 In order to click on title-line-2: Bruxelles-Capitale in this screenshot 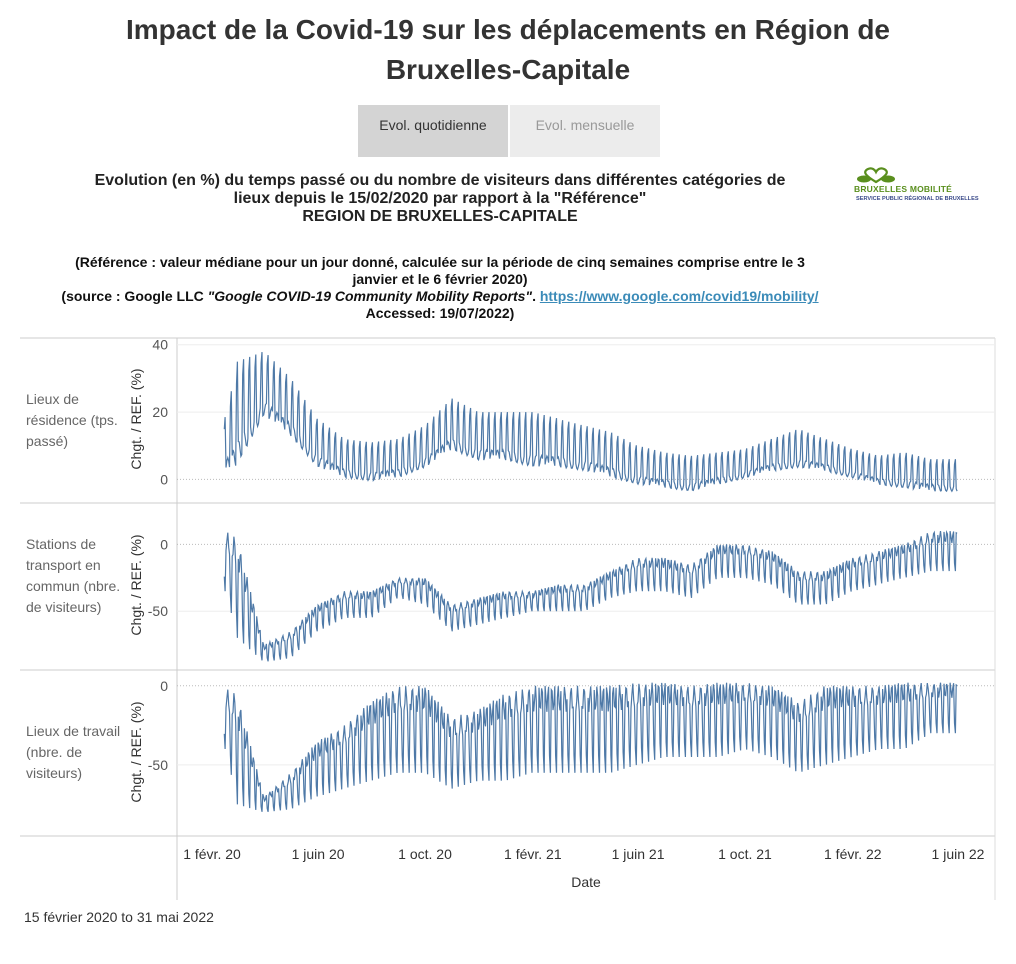, I will do `click(508, 69)`.